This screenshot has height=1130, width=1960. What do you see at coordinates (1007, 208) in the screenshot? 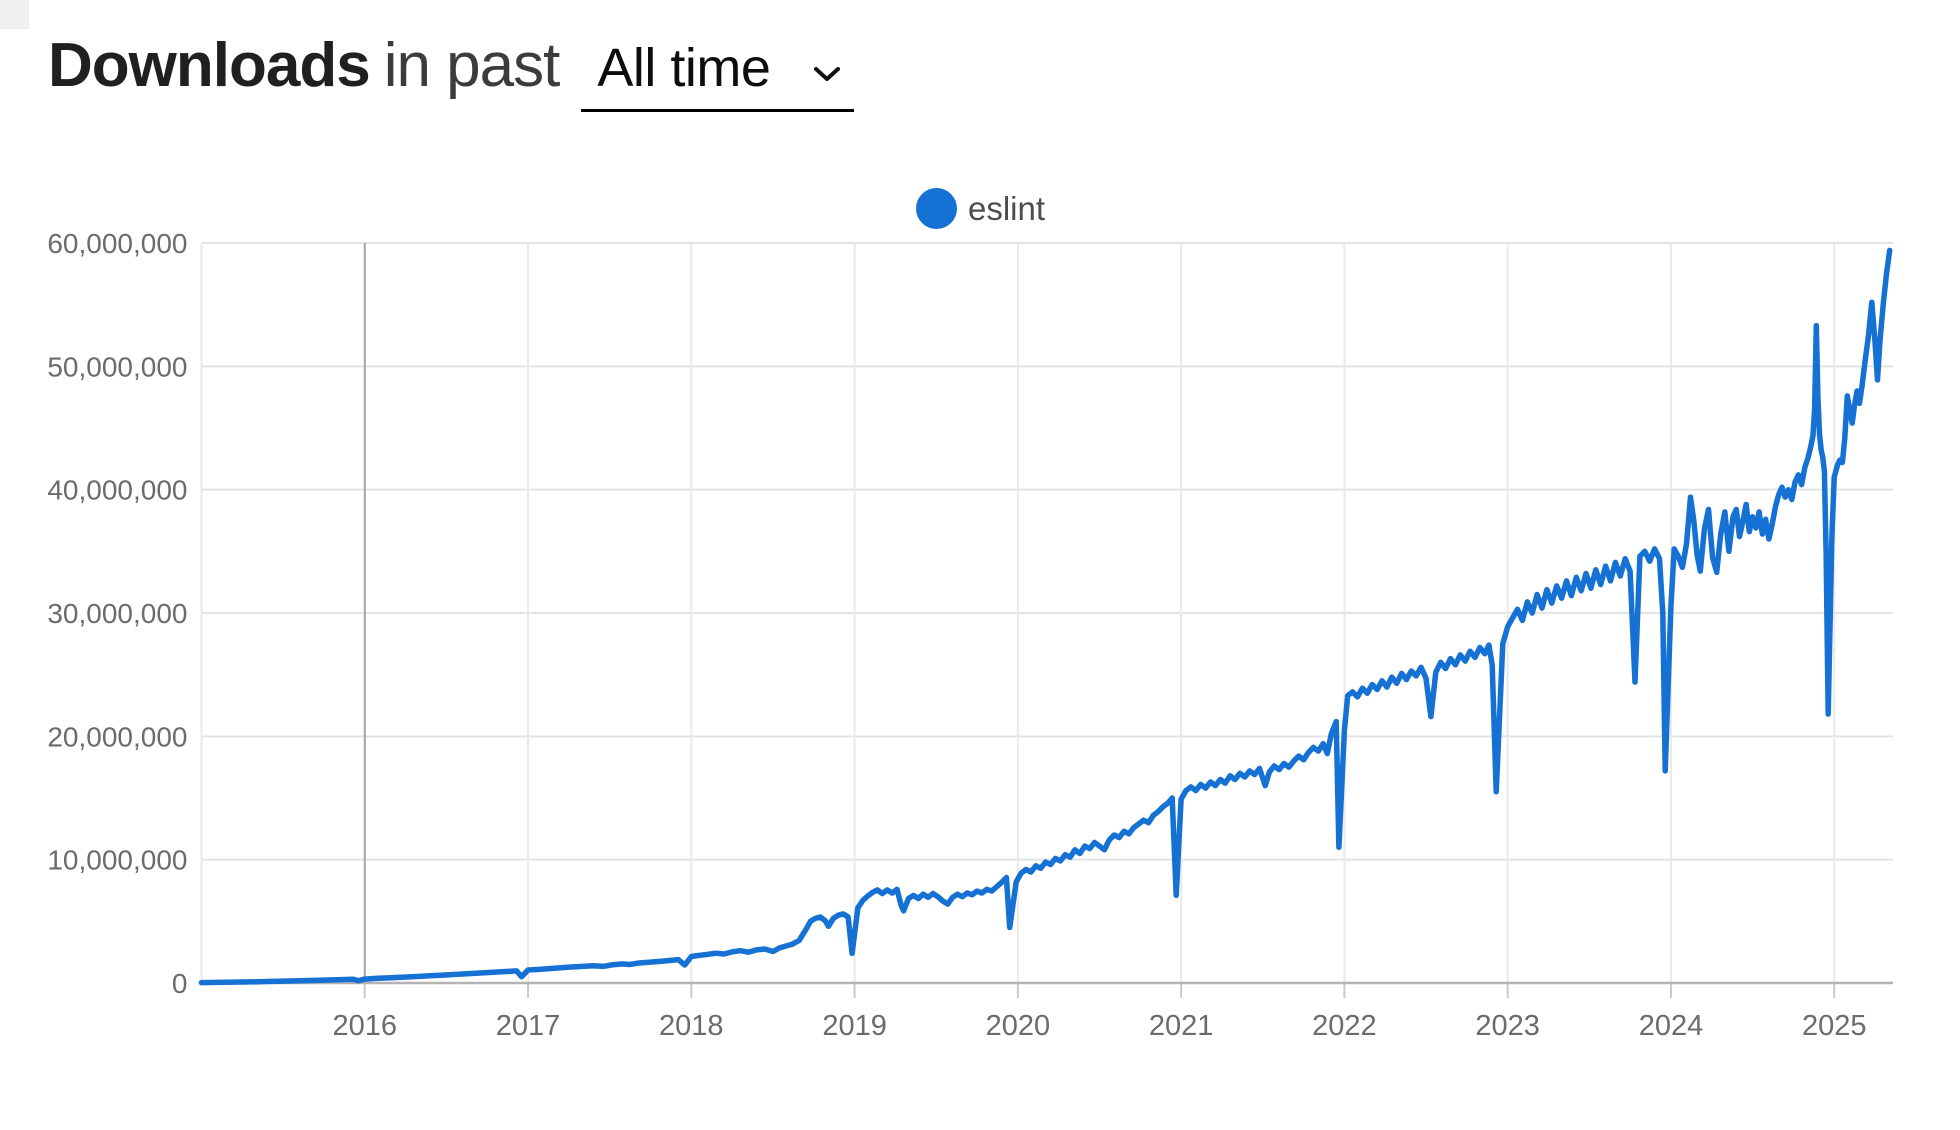
I see `legend-series-label: eslint` at bounding box center [1007, 208].